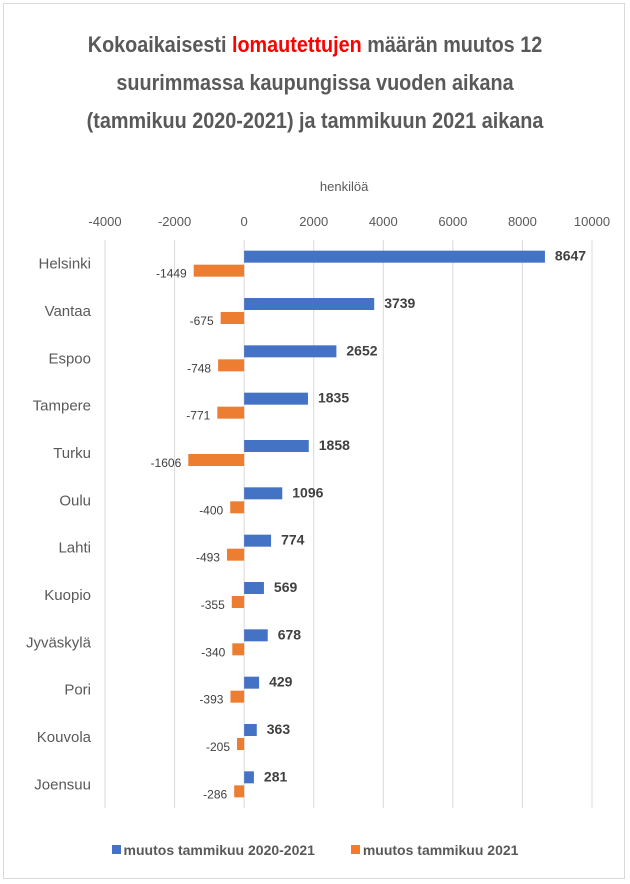 This screenshot has width=630, height=884. Describe the element at coordinates (276, 776) in the screenshot. I see `data-label-series1: 281` at that location.